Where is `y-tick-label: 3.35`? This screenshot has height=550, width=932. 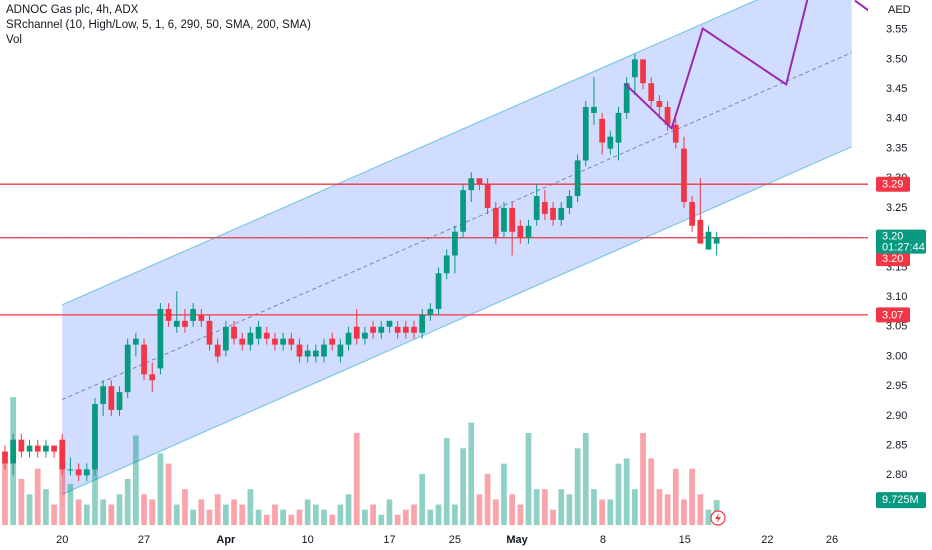 y-tick-label: 3.35 is located at coordinates (896, 148).